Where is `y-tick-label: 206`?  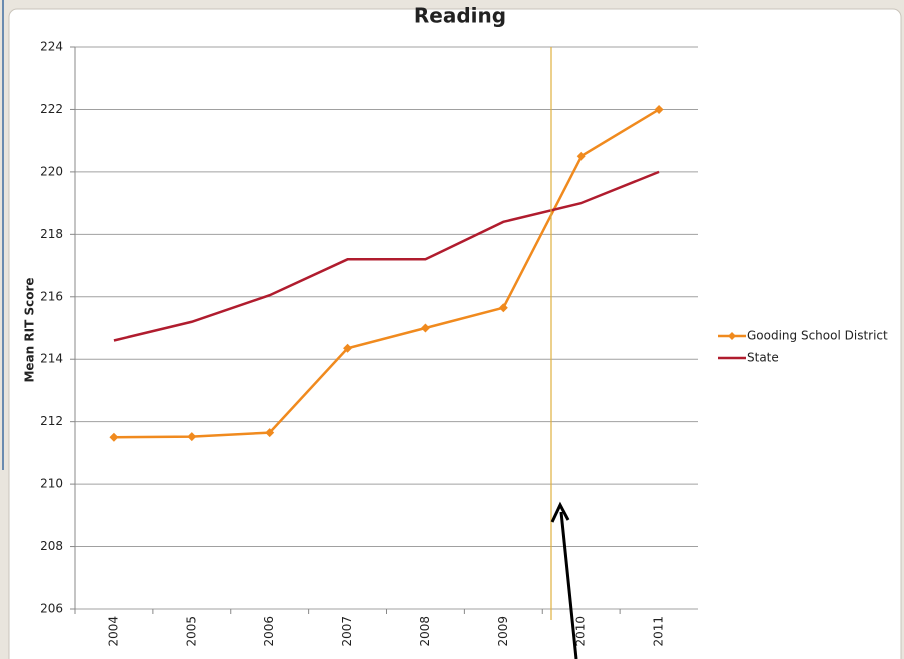 y-tick-label: 206 is located at coordinates (51, 609).